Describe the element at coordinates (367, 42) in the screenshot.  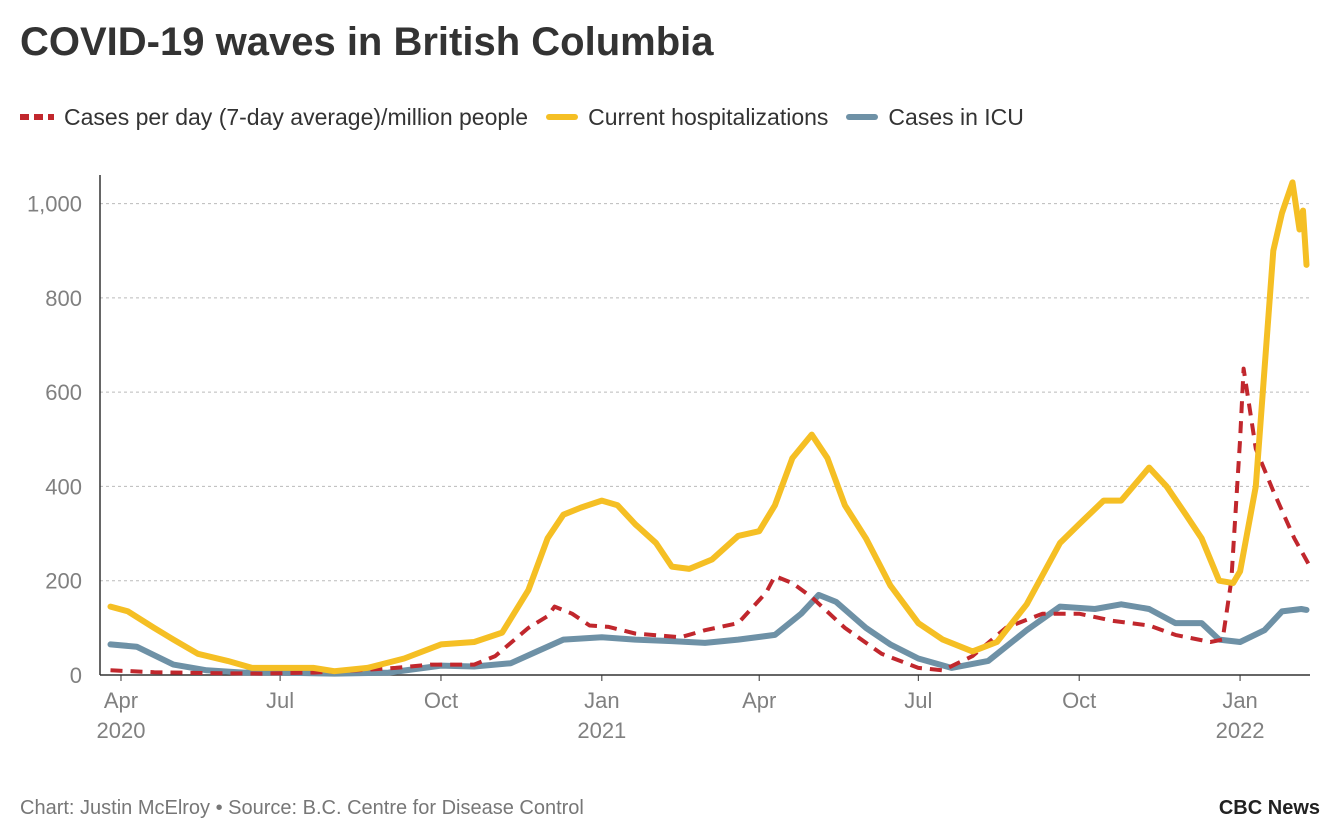
I see `chart-title: COVID-19 waves in British Columbia` at that location.